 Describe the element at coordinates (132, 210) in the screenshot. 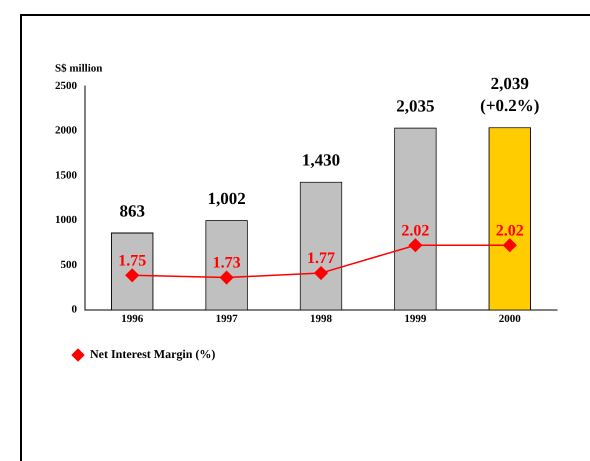

I see `data-label: 863` at that location.